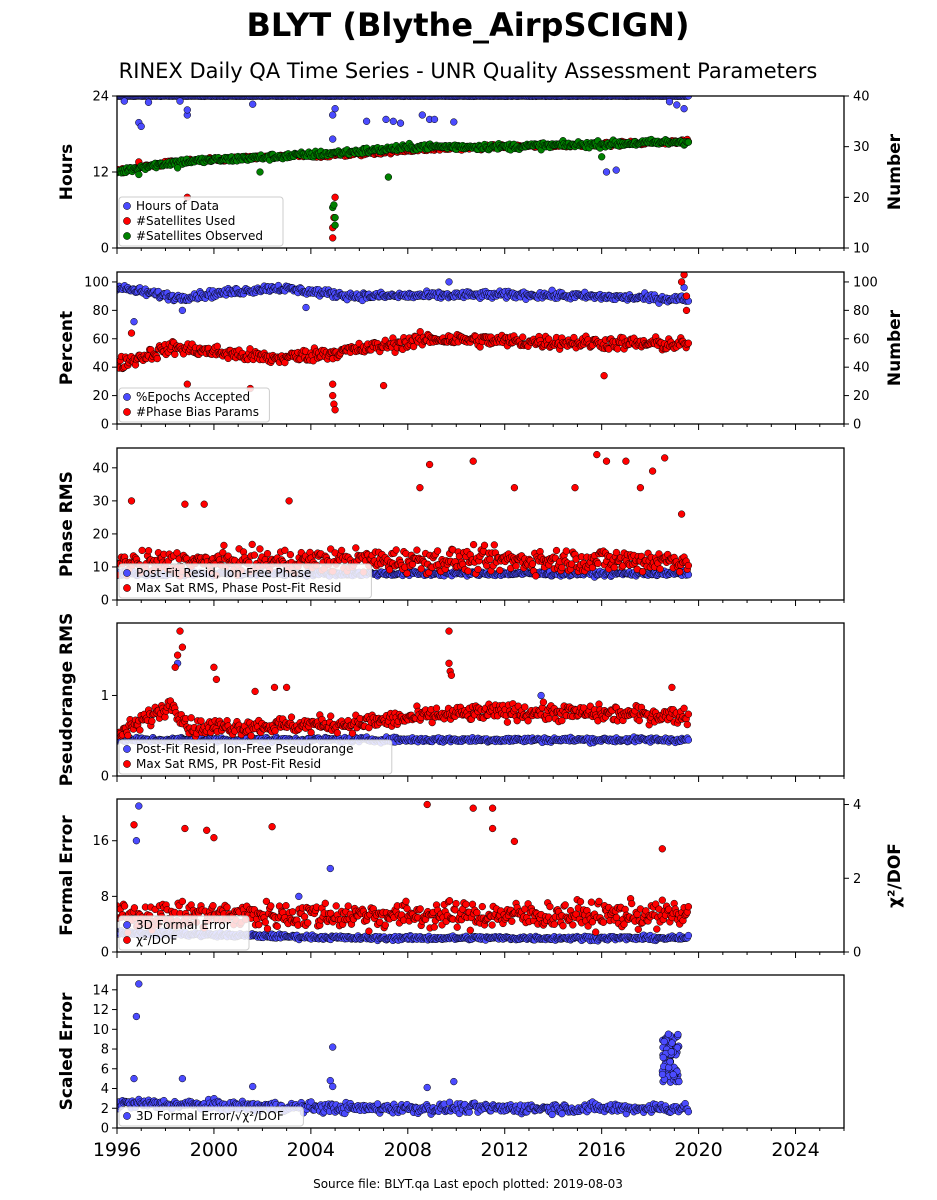 Image resolution: width=937 pixels, height=1200 pixels. What do you see at coordinates (67, 348) in the screenshot?
I see `y-axis-label: Percent` at bounding box center [67, 348].